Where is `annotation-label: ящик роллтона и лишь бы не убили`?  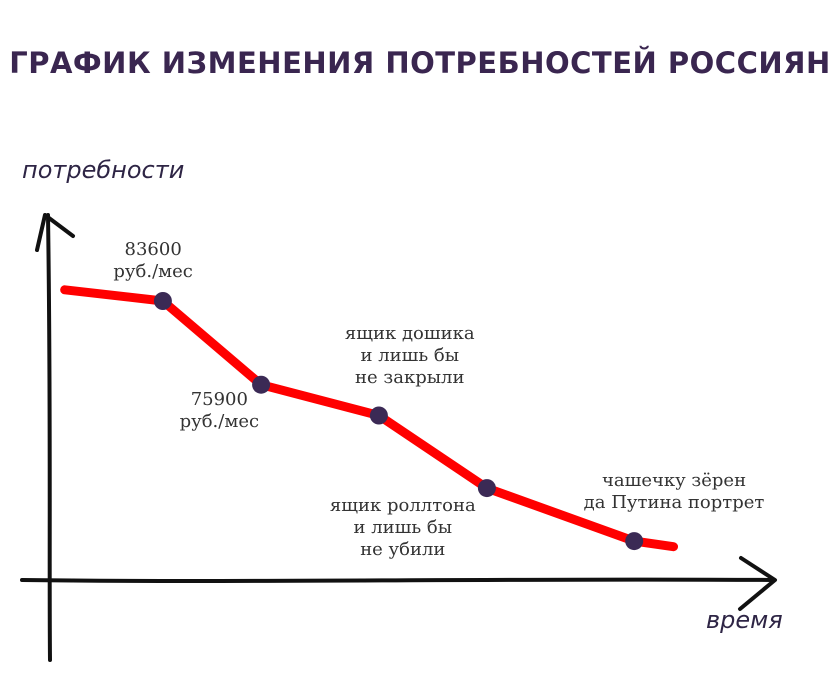
annotation-label: ящик роллтона и лишь бы не убили is located at coordinates (403, 528).